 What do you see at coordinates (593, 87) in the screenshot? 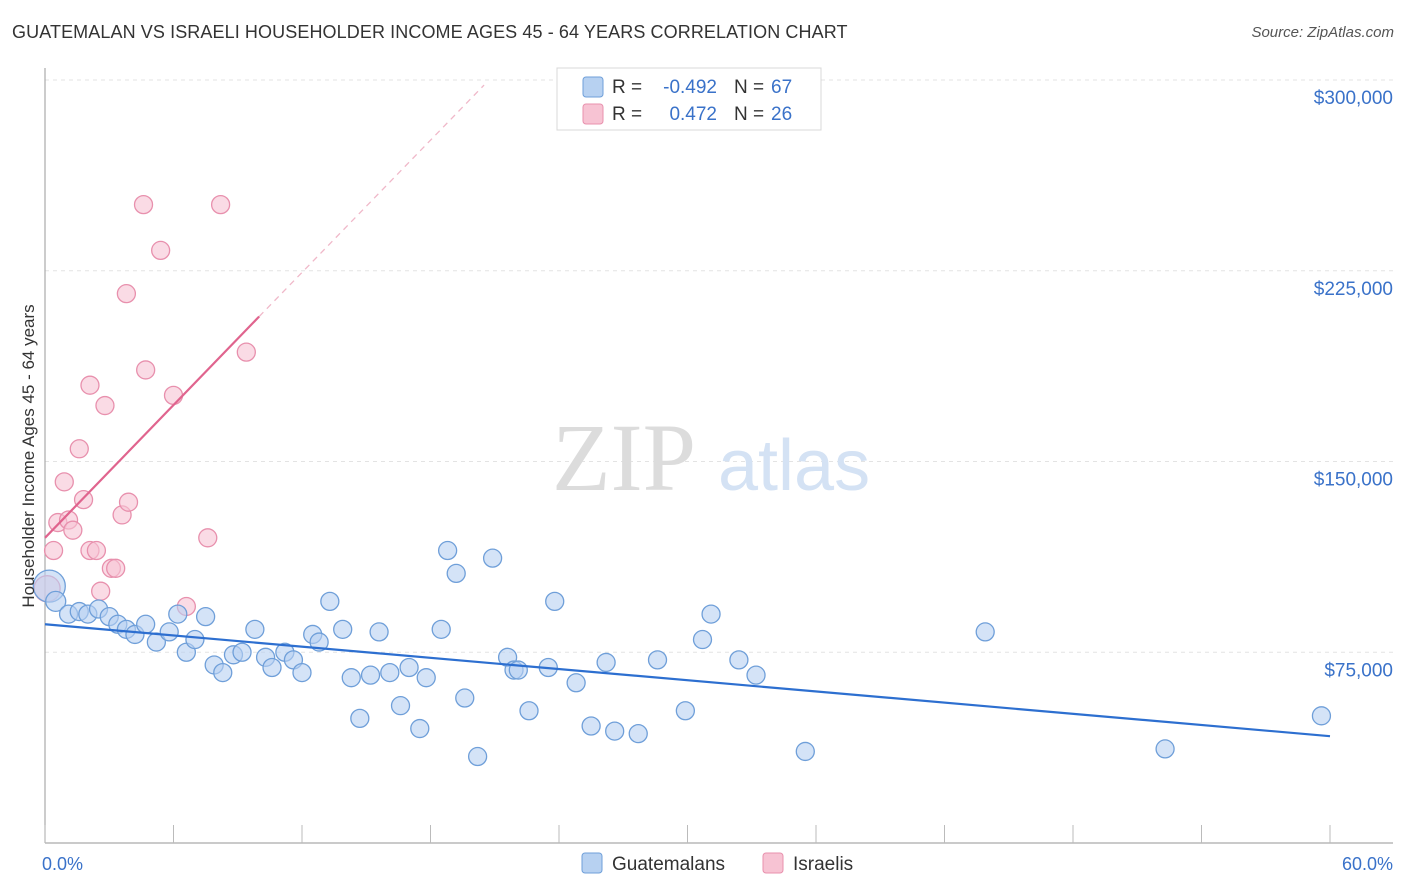
I see `legend-swatch-blue` at bounding box center [593, 87].